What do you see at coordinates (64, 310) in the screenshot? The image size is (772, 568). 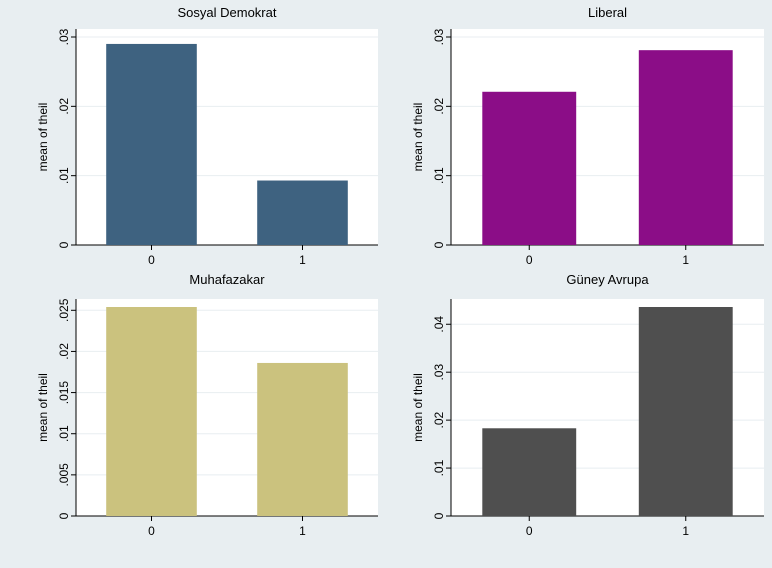 I see `y-tick-label: .025` at bounding box center [64, 310].